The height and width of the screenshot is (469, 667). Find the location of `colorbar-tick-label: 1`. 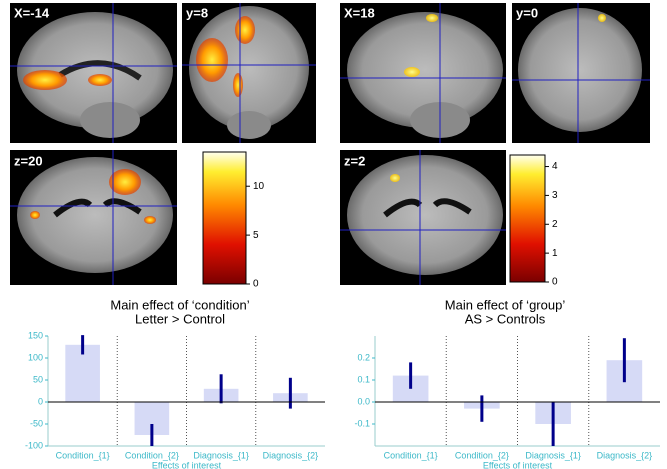

colorbar-tick-label: 1 is located at coordinates (555, 253).